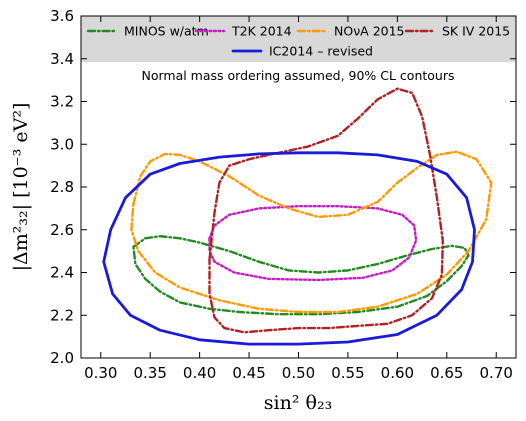 The height and width of the screenshot is (421, 526). Describe the element at coordinates (62, 102) in the screenshot. I see `y-tick-label: 3.2` at that location.